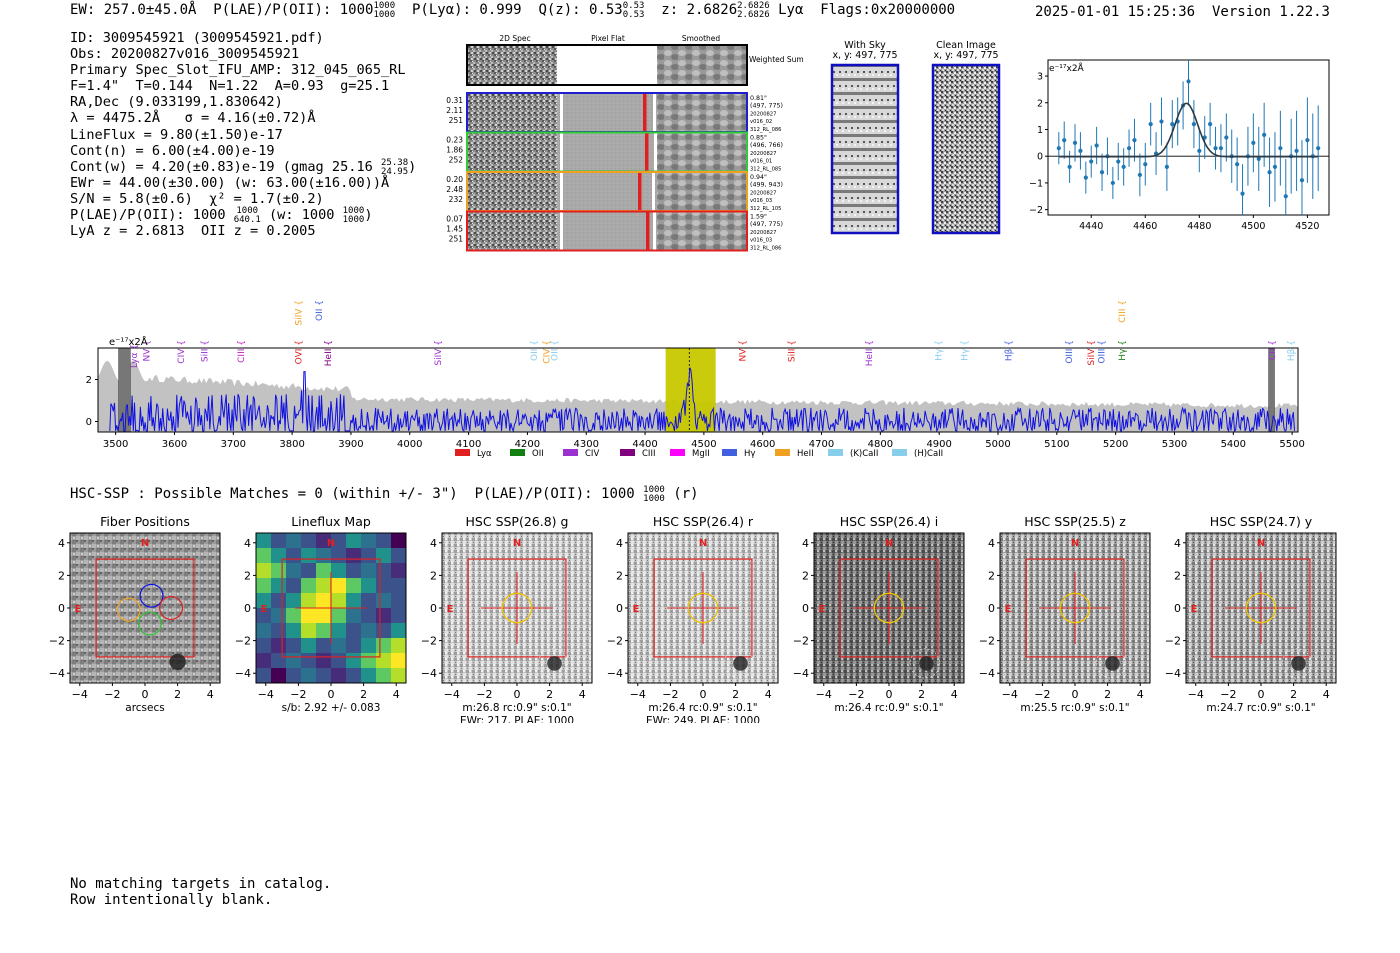 The image size is (1400, 953). I want to click on panel-xtick-label: 0, so click(331, 694).